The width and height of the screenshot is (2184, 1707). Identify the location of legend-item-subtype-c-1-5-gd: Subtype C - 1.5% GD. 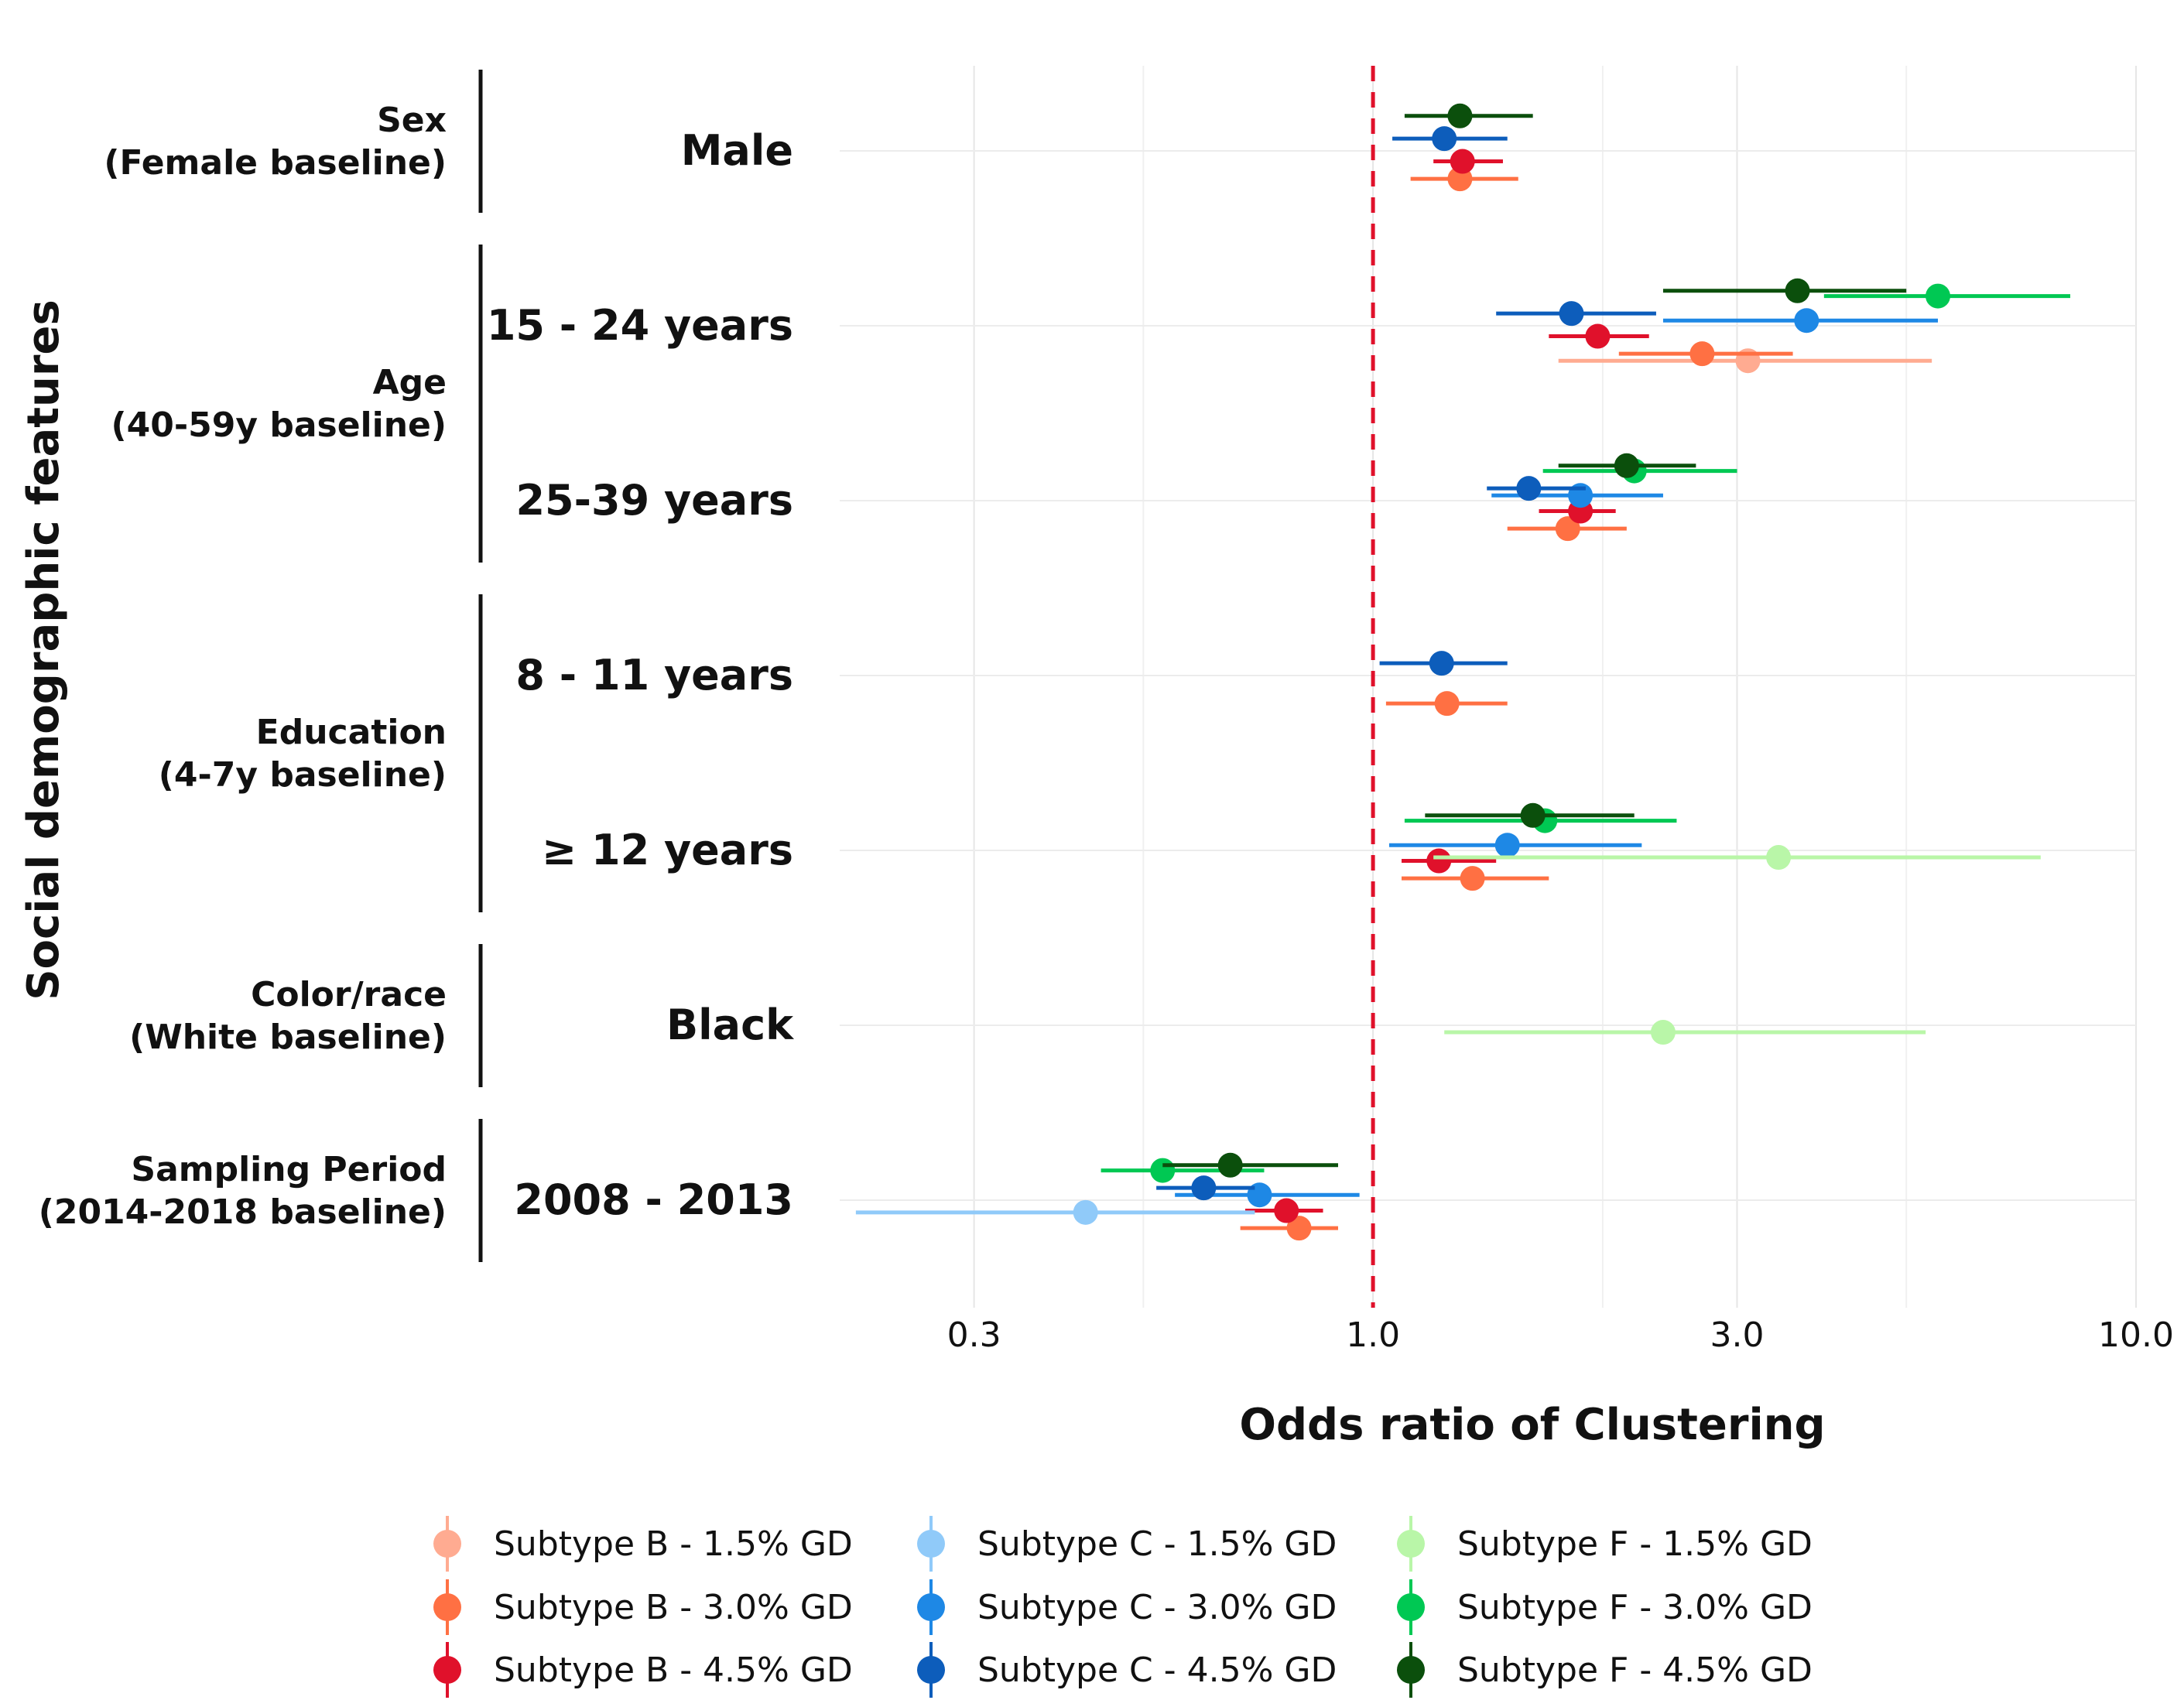
(1127, 1544).